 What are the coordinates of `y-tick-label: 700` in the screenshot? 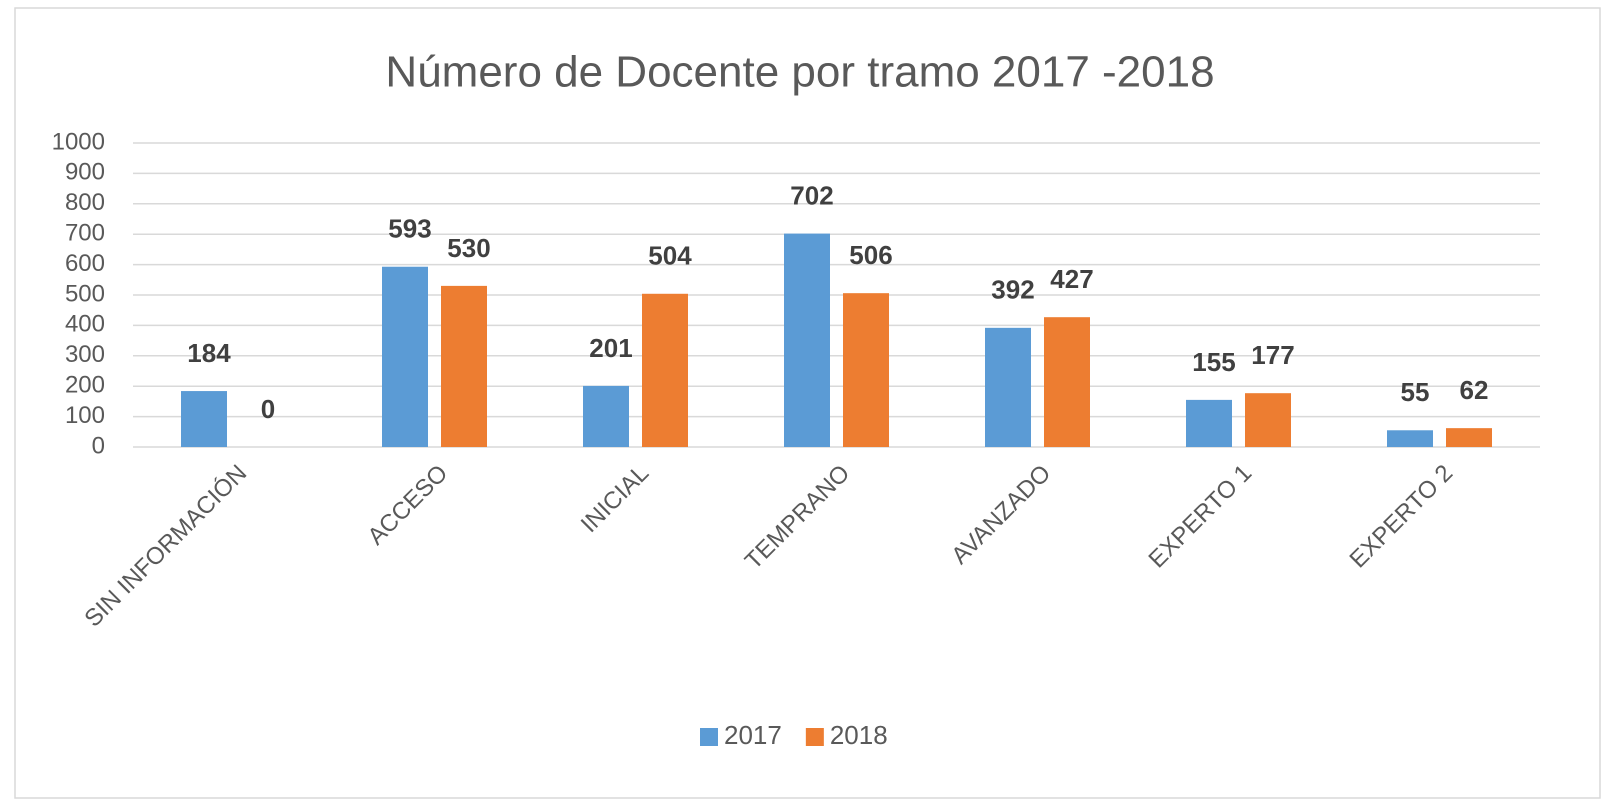 It's located at (85, 233).